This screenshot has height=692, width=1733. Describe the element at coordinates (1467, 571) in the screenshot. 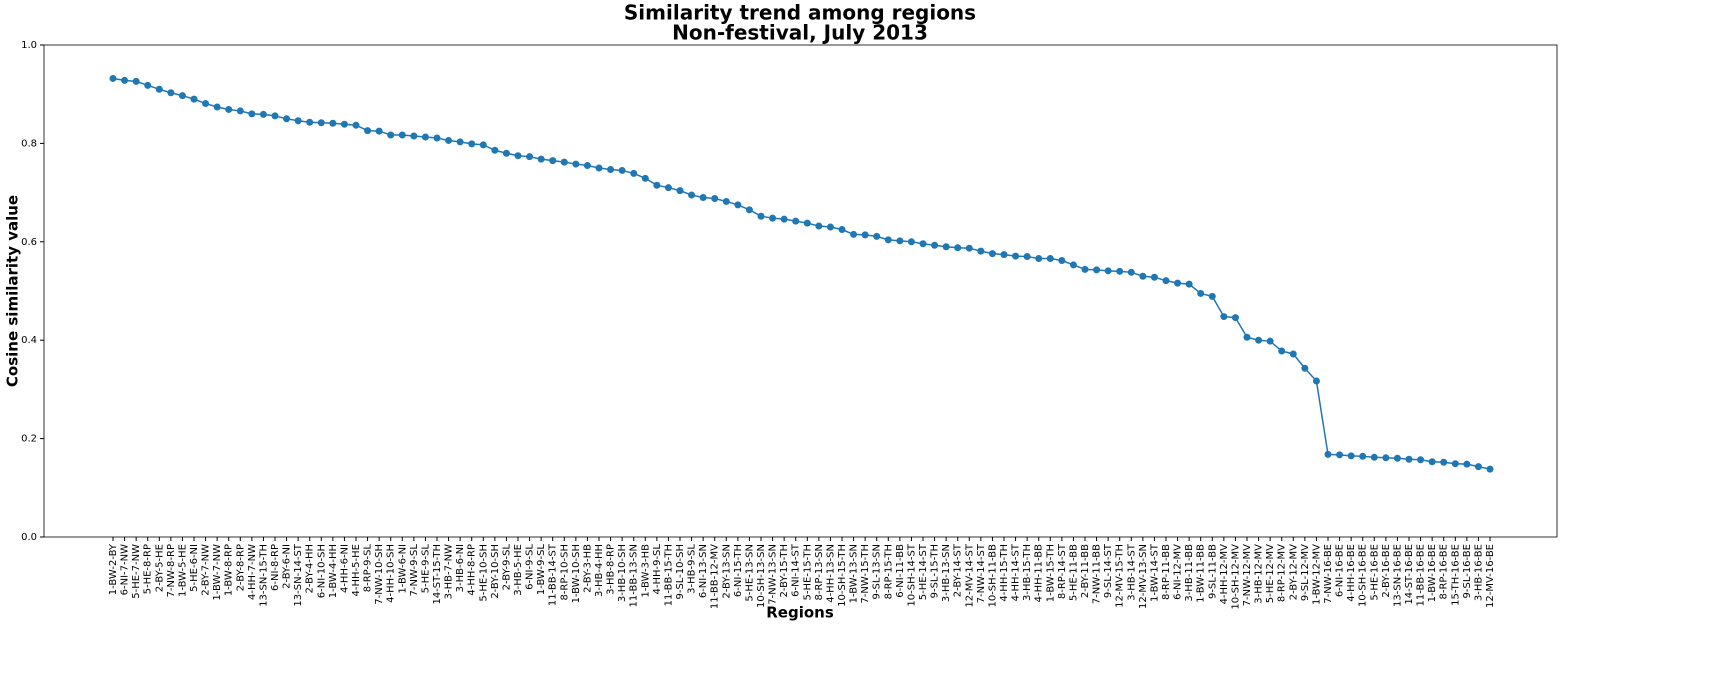

I see `x-tick-label: 9-SL-16-BE` at that location.